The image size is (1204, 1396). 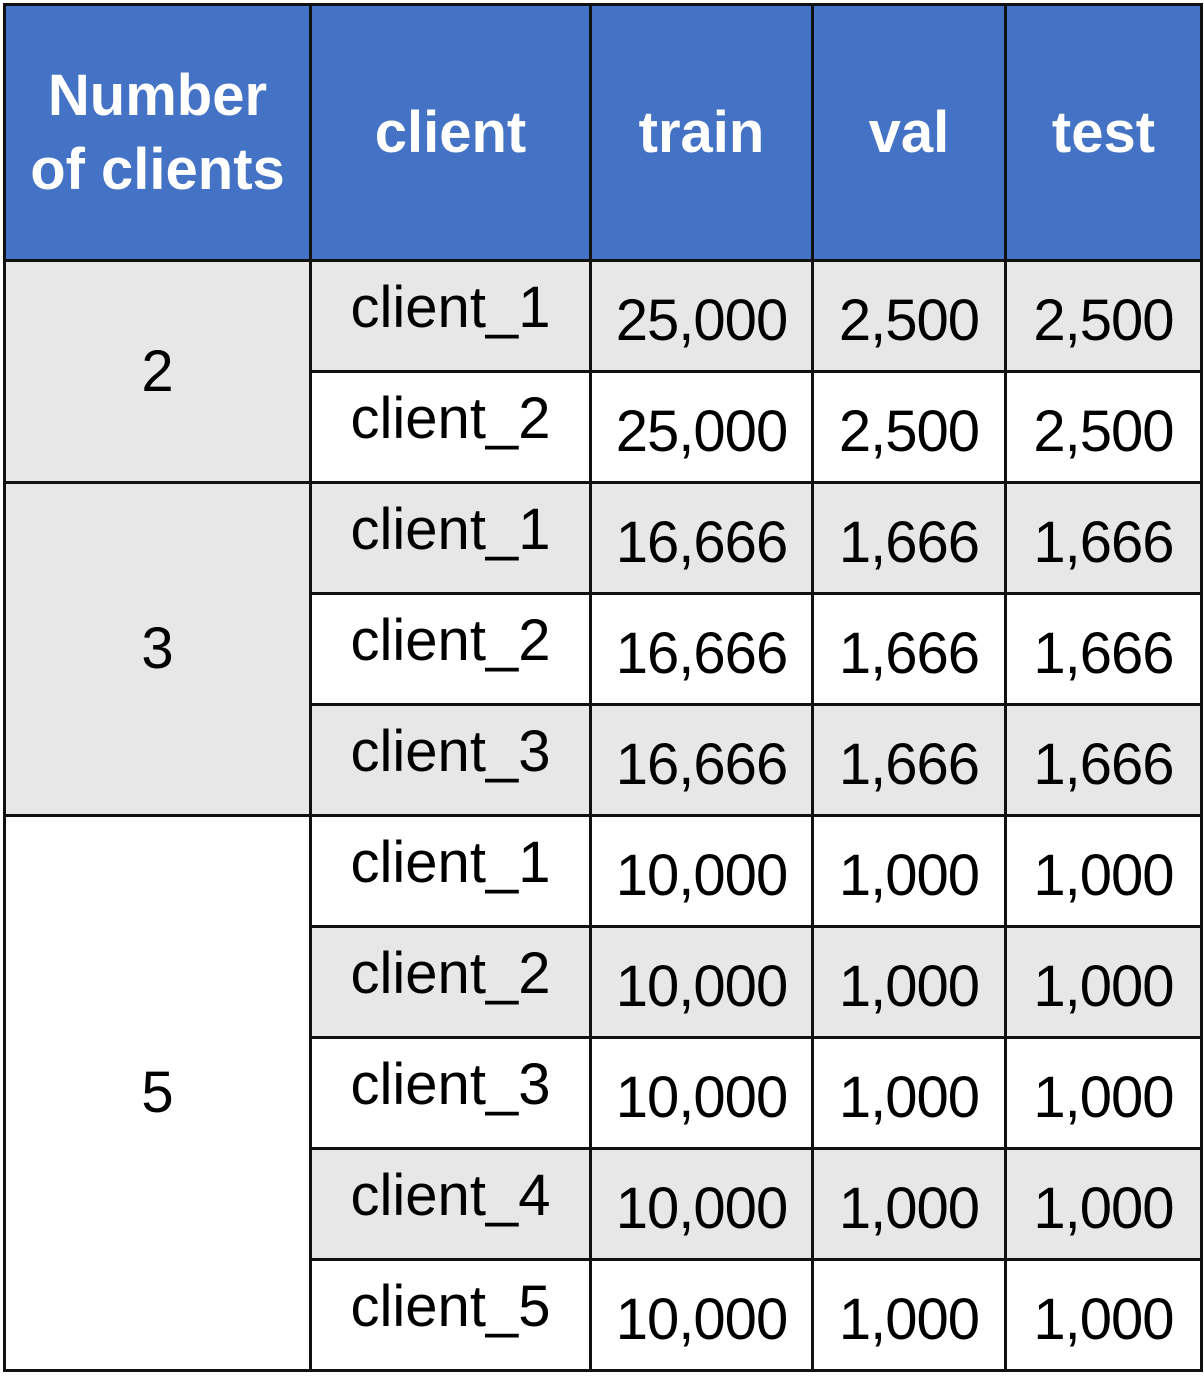 I want to click on client-cell: client_4, so click(x=450, y=1204).